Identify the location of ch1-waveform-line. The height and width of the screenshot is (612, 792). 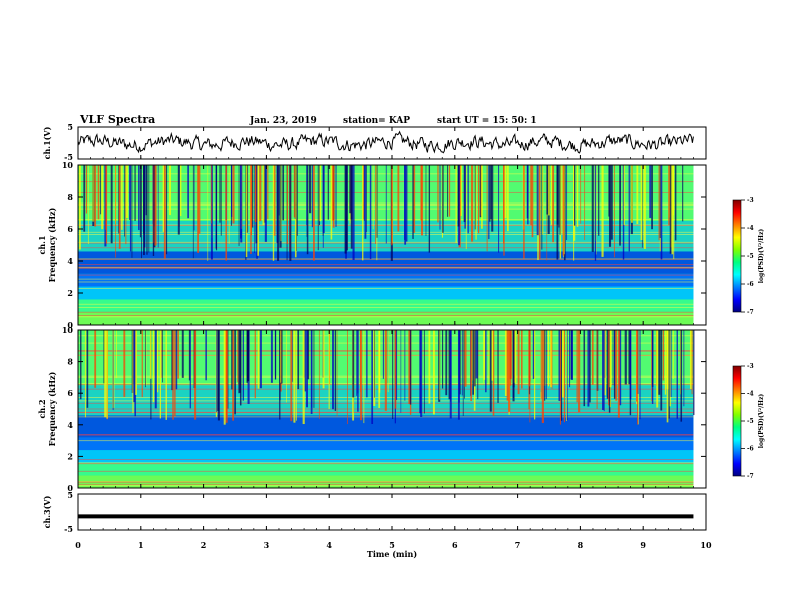
(385, 142).